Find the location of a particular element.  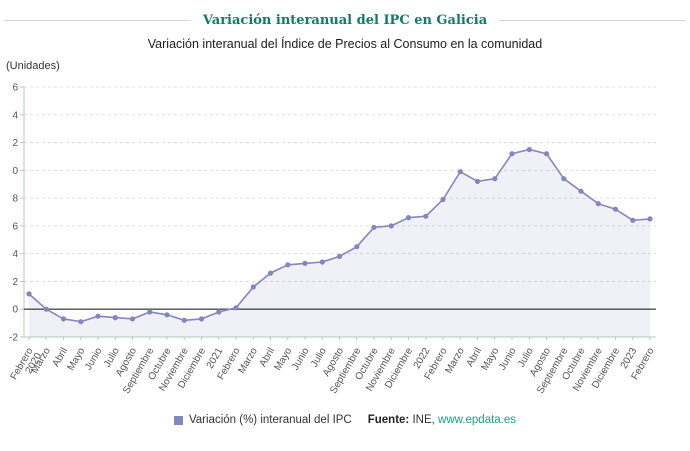

page-title: Variación interanual del IPC en Galicia is located at coordinates (345, 20).